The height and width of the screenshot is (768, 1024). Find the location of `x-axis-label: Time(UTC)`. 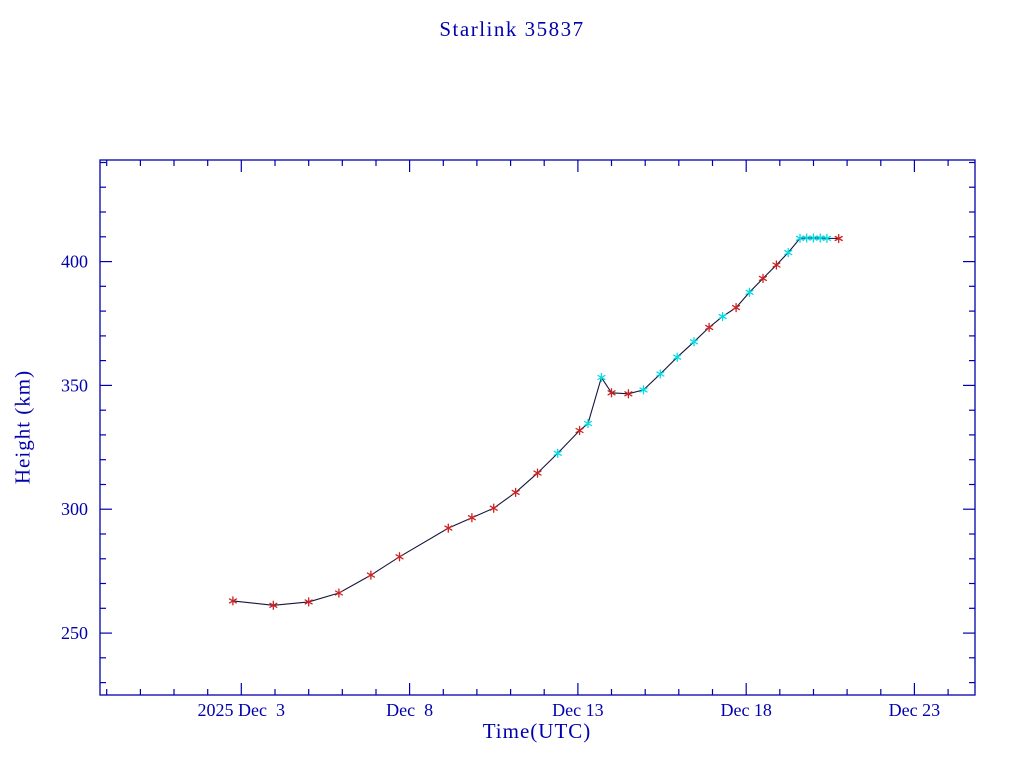

x-axis-label: Time(UTC) is located at coordinates (537, 731).